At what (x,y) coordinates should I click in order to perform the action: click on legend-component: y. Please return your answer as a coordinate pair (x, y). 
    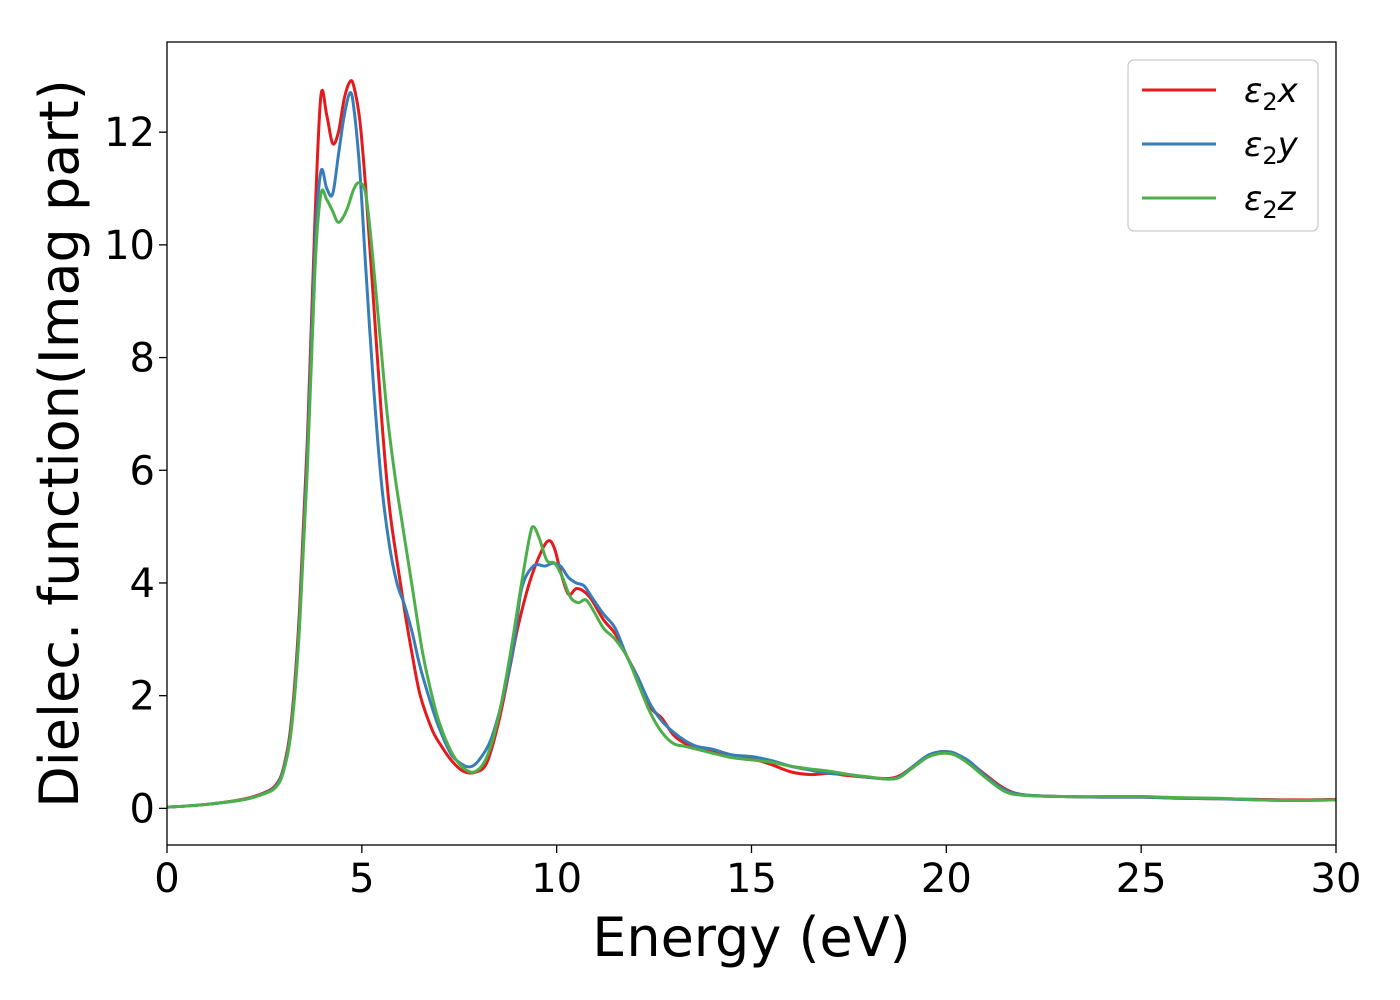
    Looking at the image, I should click on (1288, 145).